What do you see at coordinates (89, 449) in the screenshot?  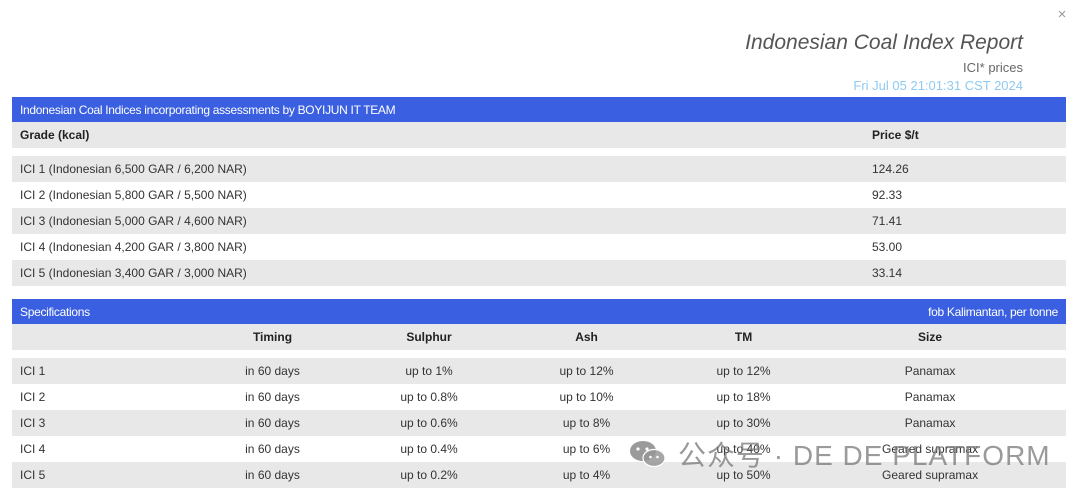 I see `index-name-cell: ICI 4` at bounding box center [89, 449].